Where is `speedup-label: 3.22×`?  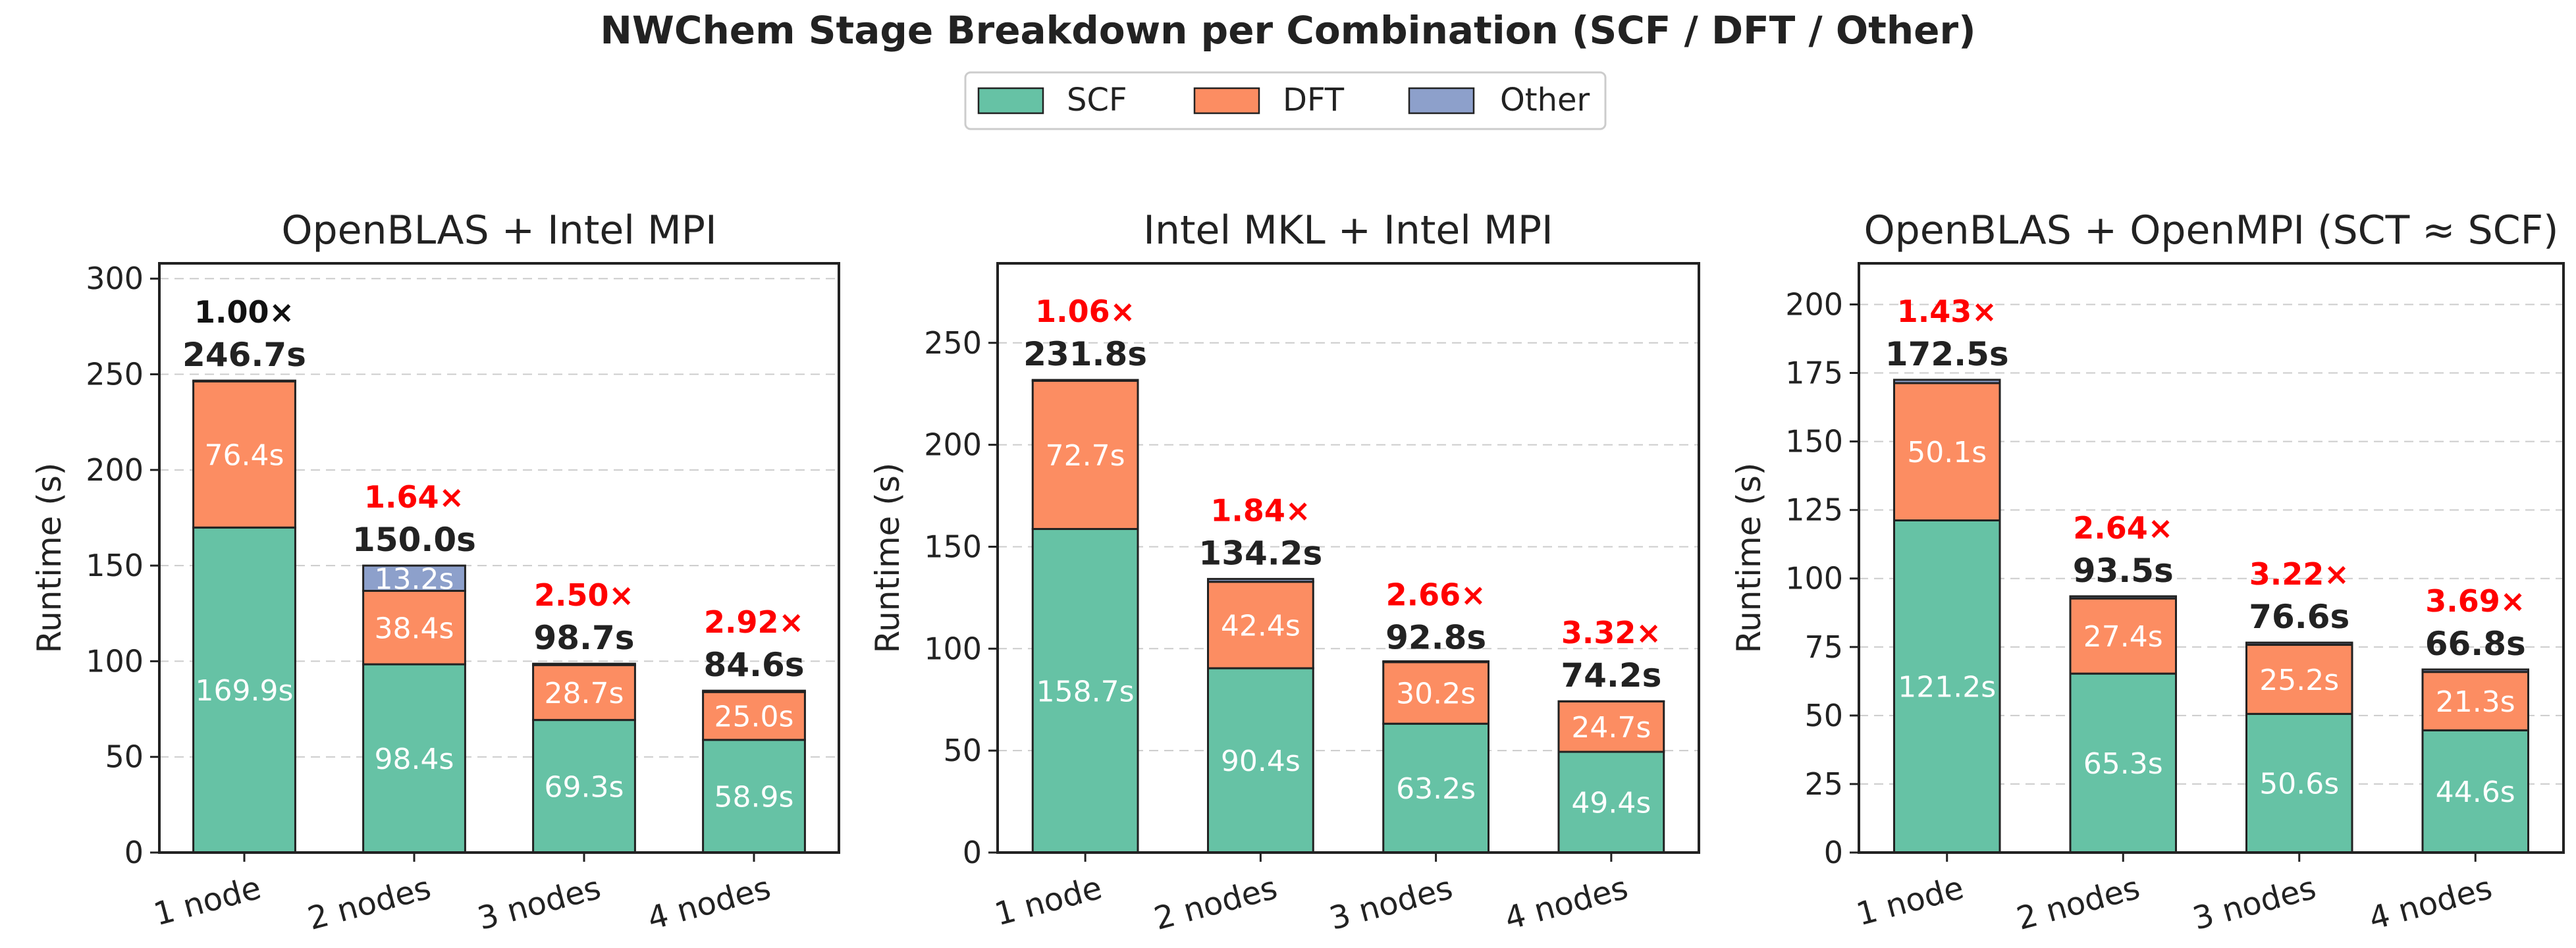
speedup-label: 3.22× is located at coordinates (2299, 574).